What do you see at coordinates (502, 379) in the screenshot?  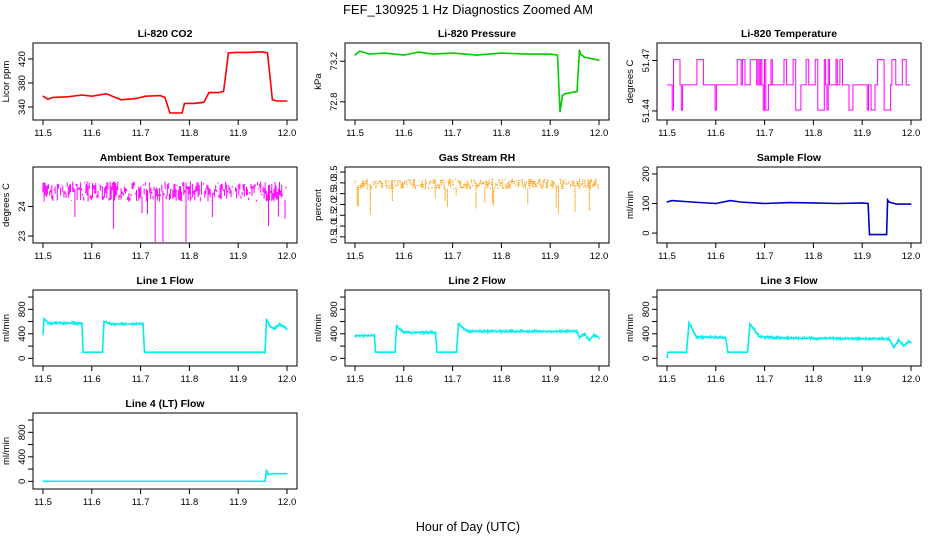 I see `chart-line-2-flow-x-tick-label: 11.8` at bounding box center [502, 379].